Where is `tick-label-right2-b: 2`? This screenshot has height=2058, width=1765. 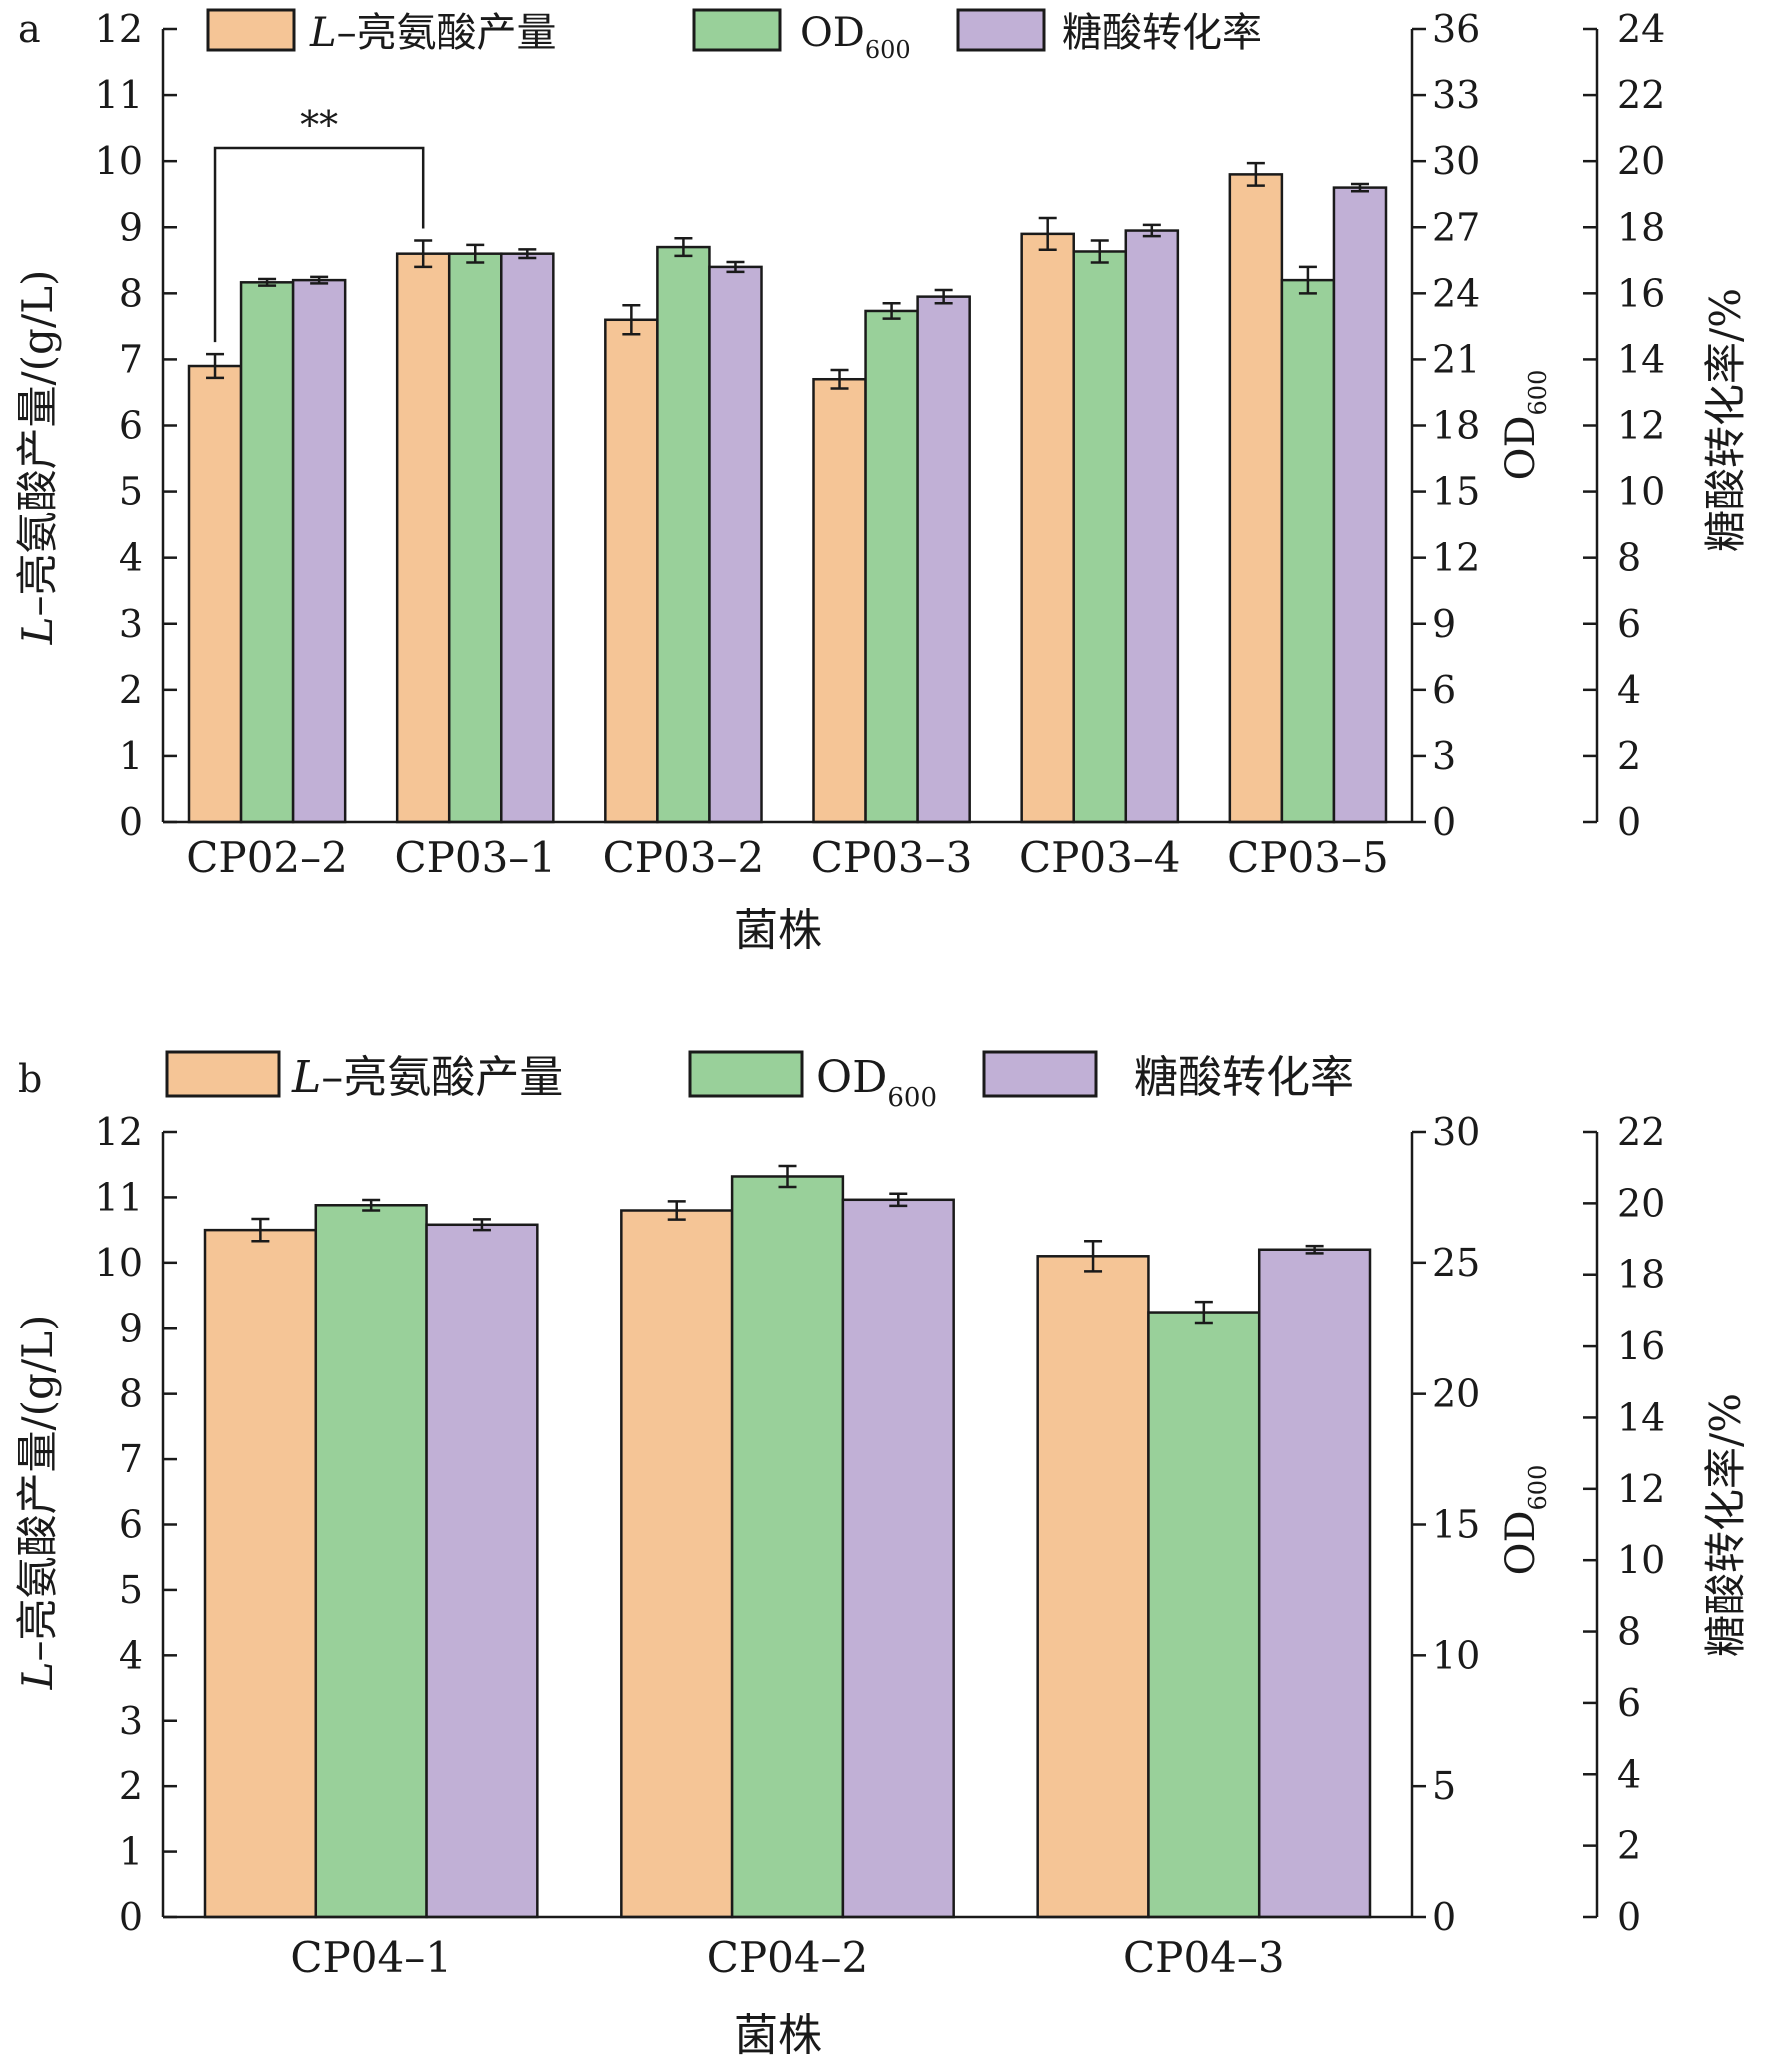
tick-label-right2-b: 2 is located at coordinates (1629, 1846).